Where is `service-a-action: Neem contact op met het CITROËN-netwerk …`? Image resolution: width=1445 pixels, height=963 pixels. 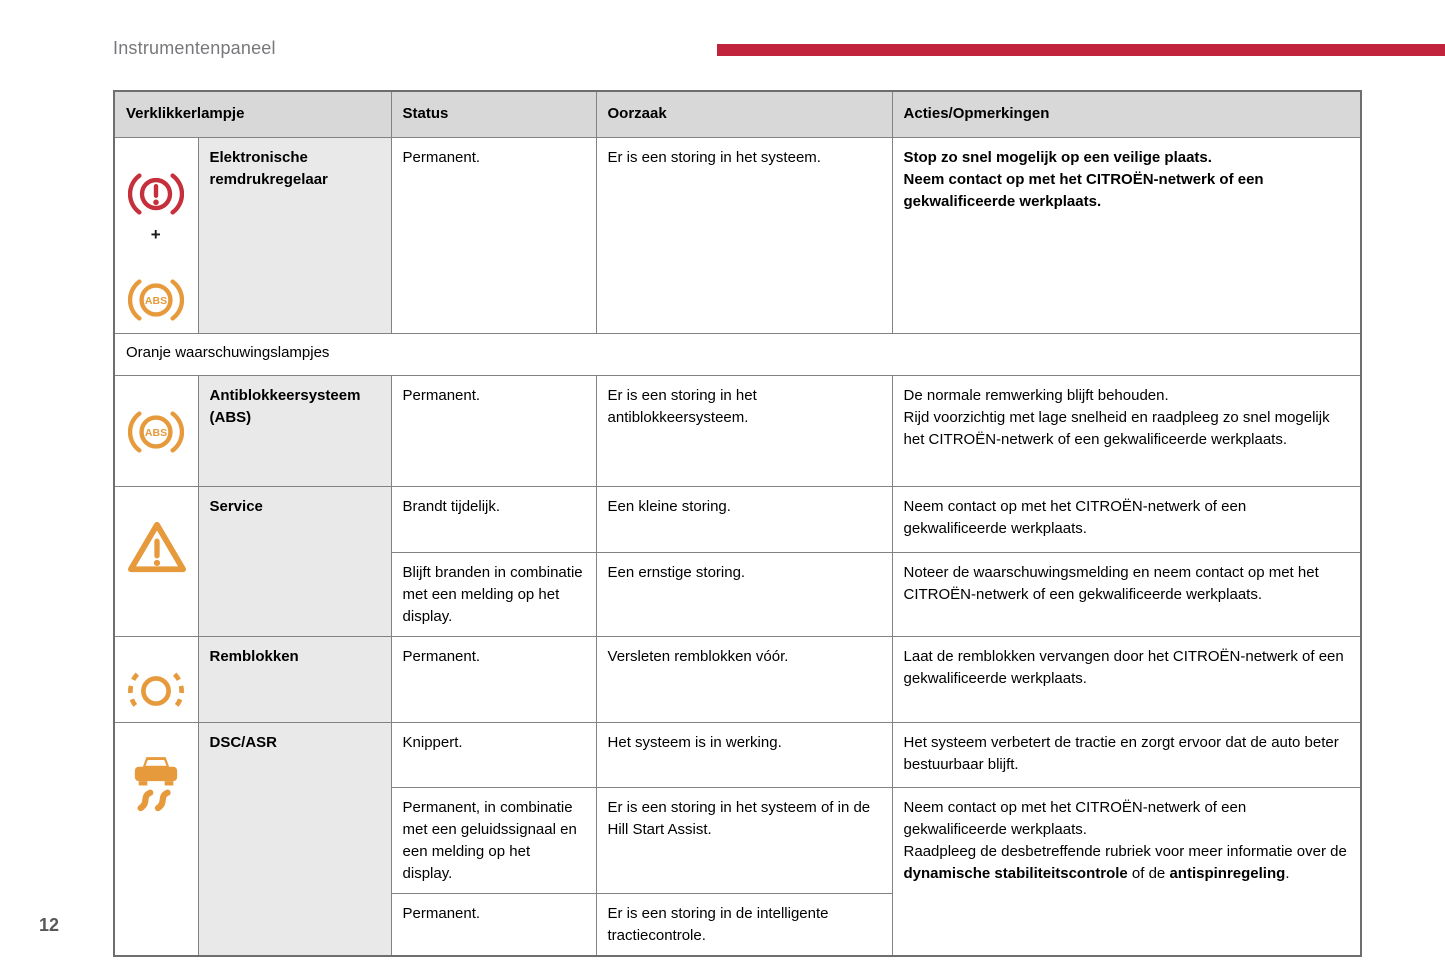 service-a-action: Neem contact op met het CITROËN-netwerk … is located at coordinates (1126, 519).